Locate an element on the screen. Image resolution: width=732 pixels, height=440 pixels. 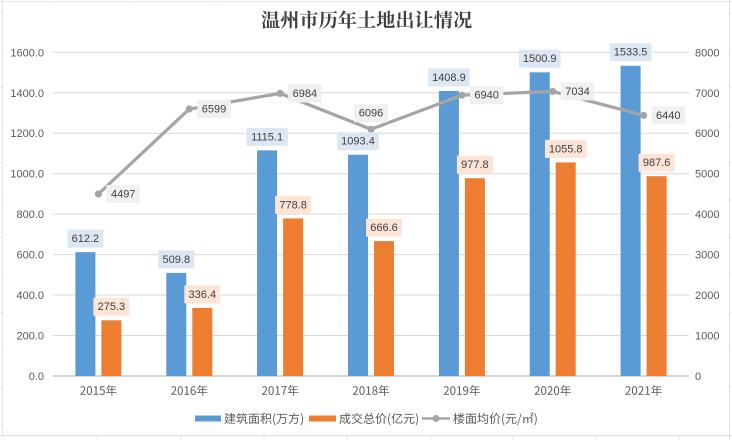
svg-text: 0.0 is located at coordinates (36, 377).